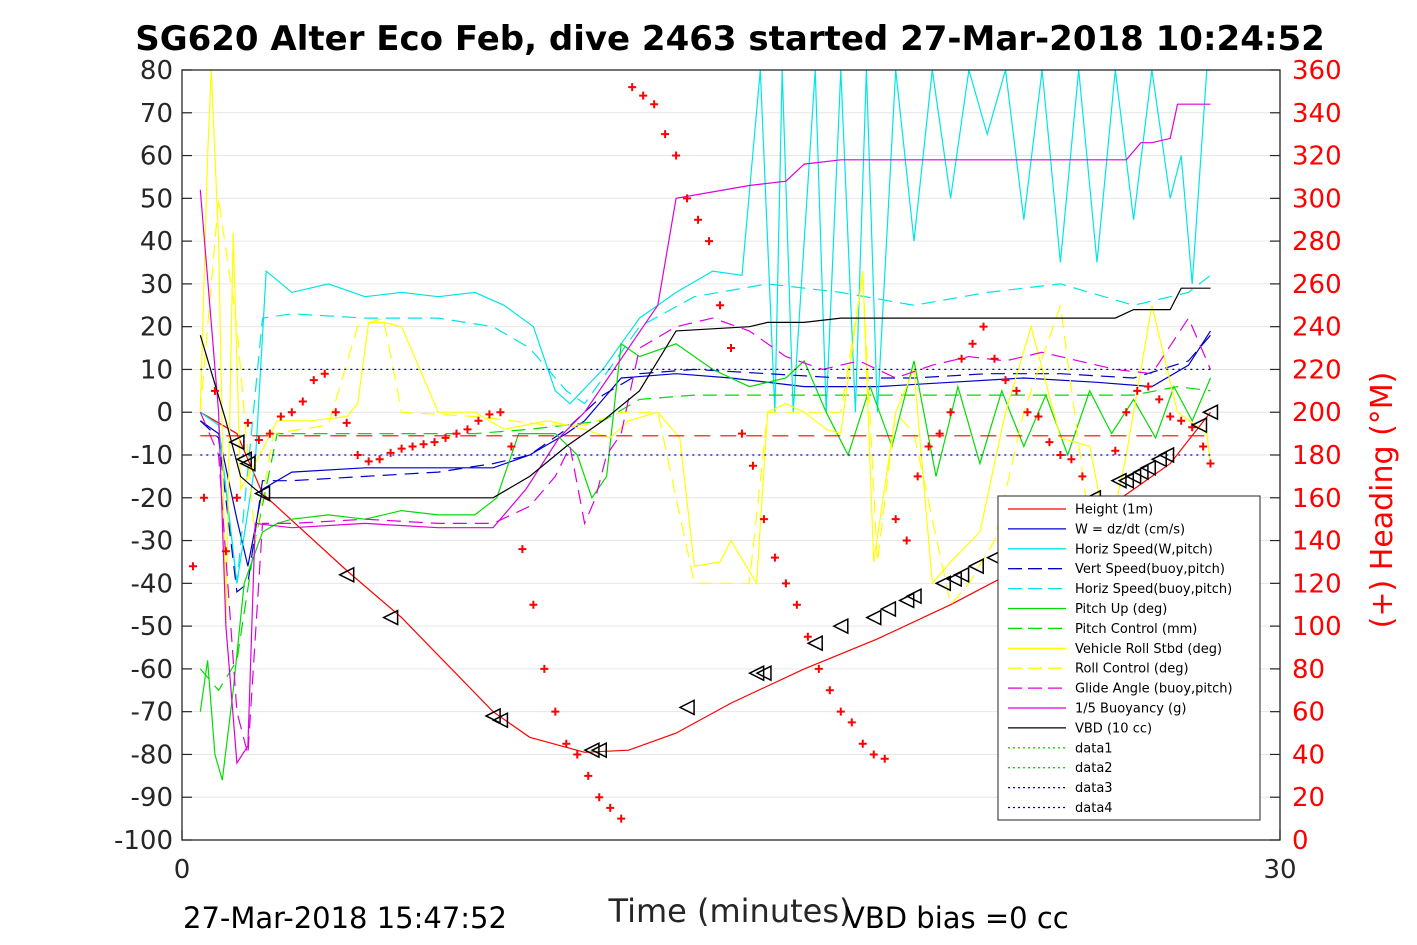  Describe the element at coordinates (152, 584) in the screenshot. I see `left-tick-label: -40` at that location.